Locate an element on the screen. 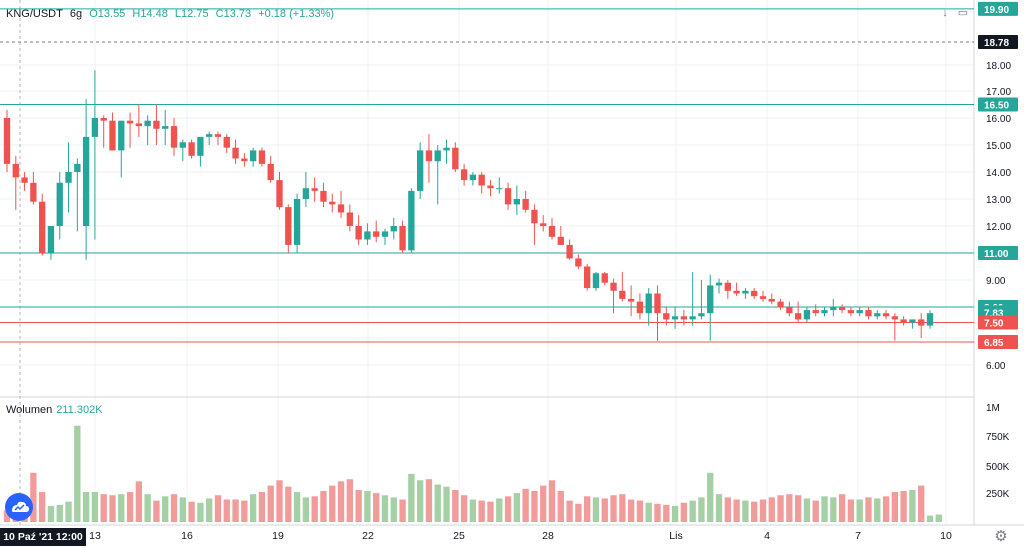 This screenshot has height=548, width=1024. close-icon is located at coordinates (979, 13).